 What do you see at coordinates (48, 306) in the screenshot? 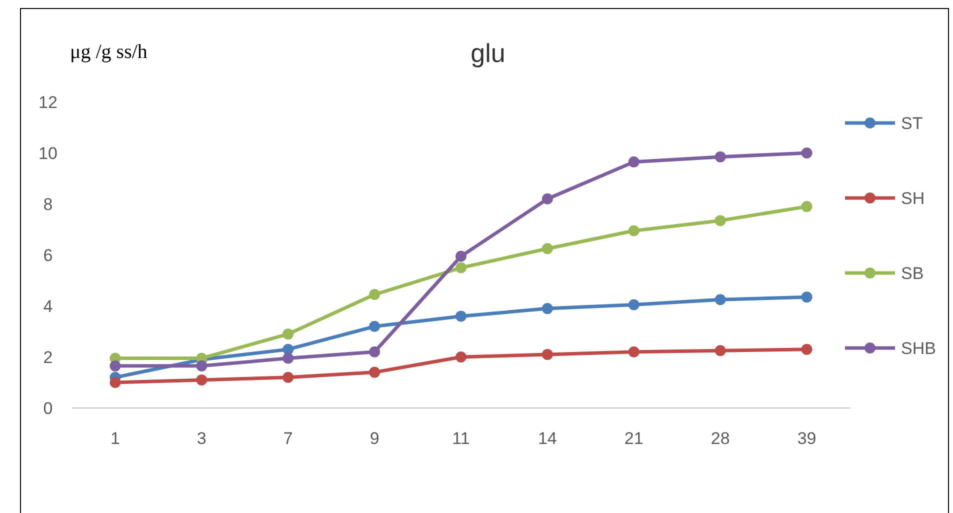
I see `y-tick-label: 4` at bounding box center [48, 306].